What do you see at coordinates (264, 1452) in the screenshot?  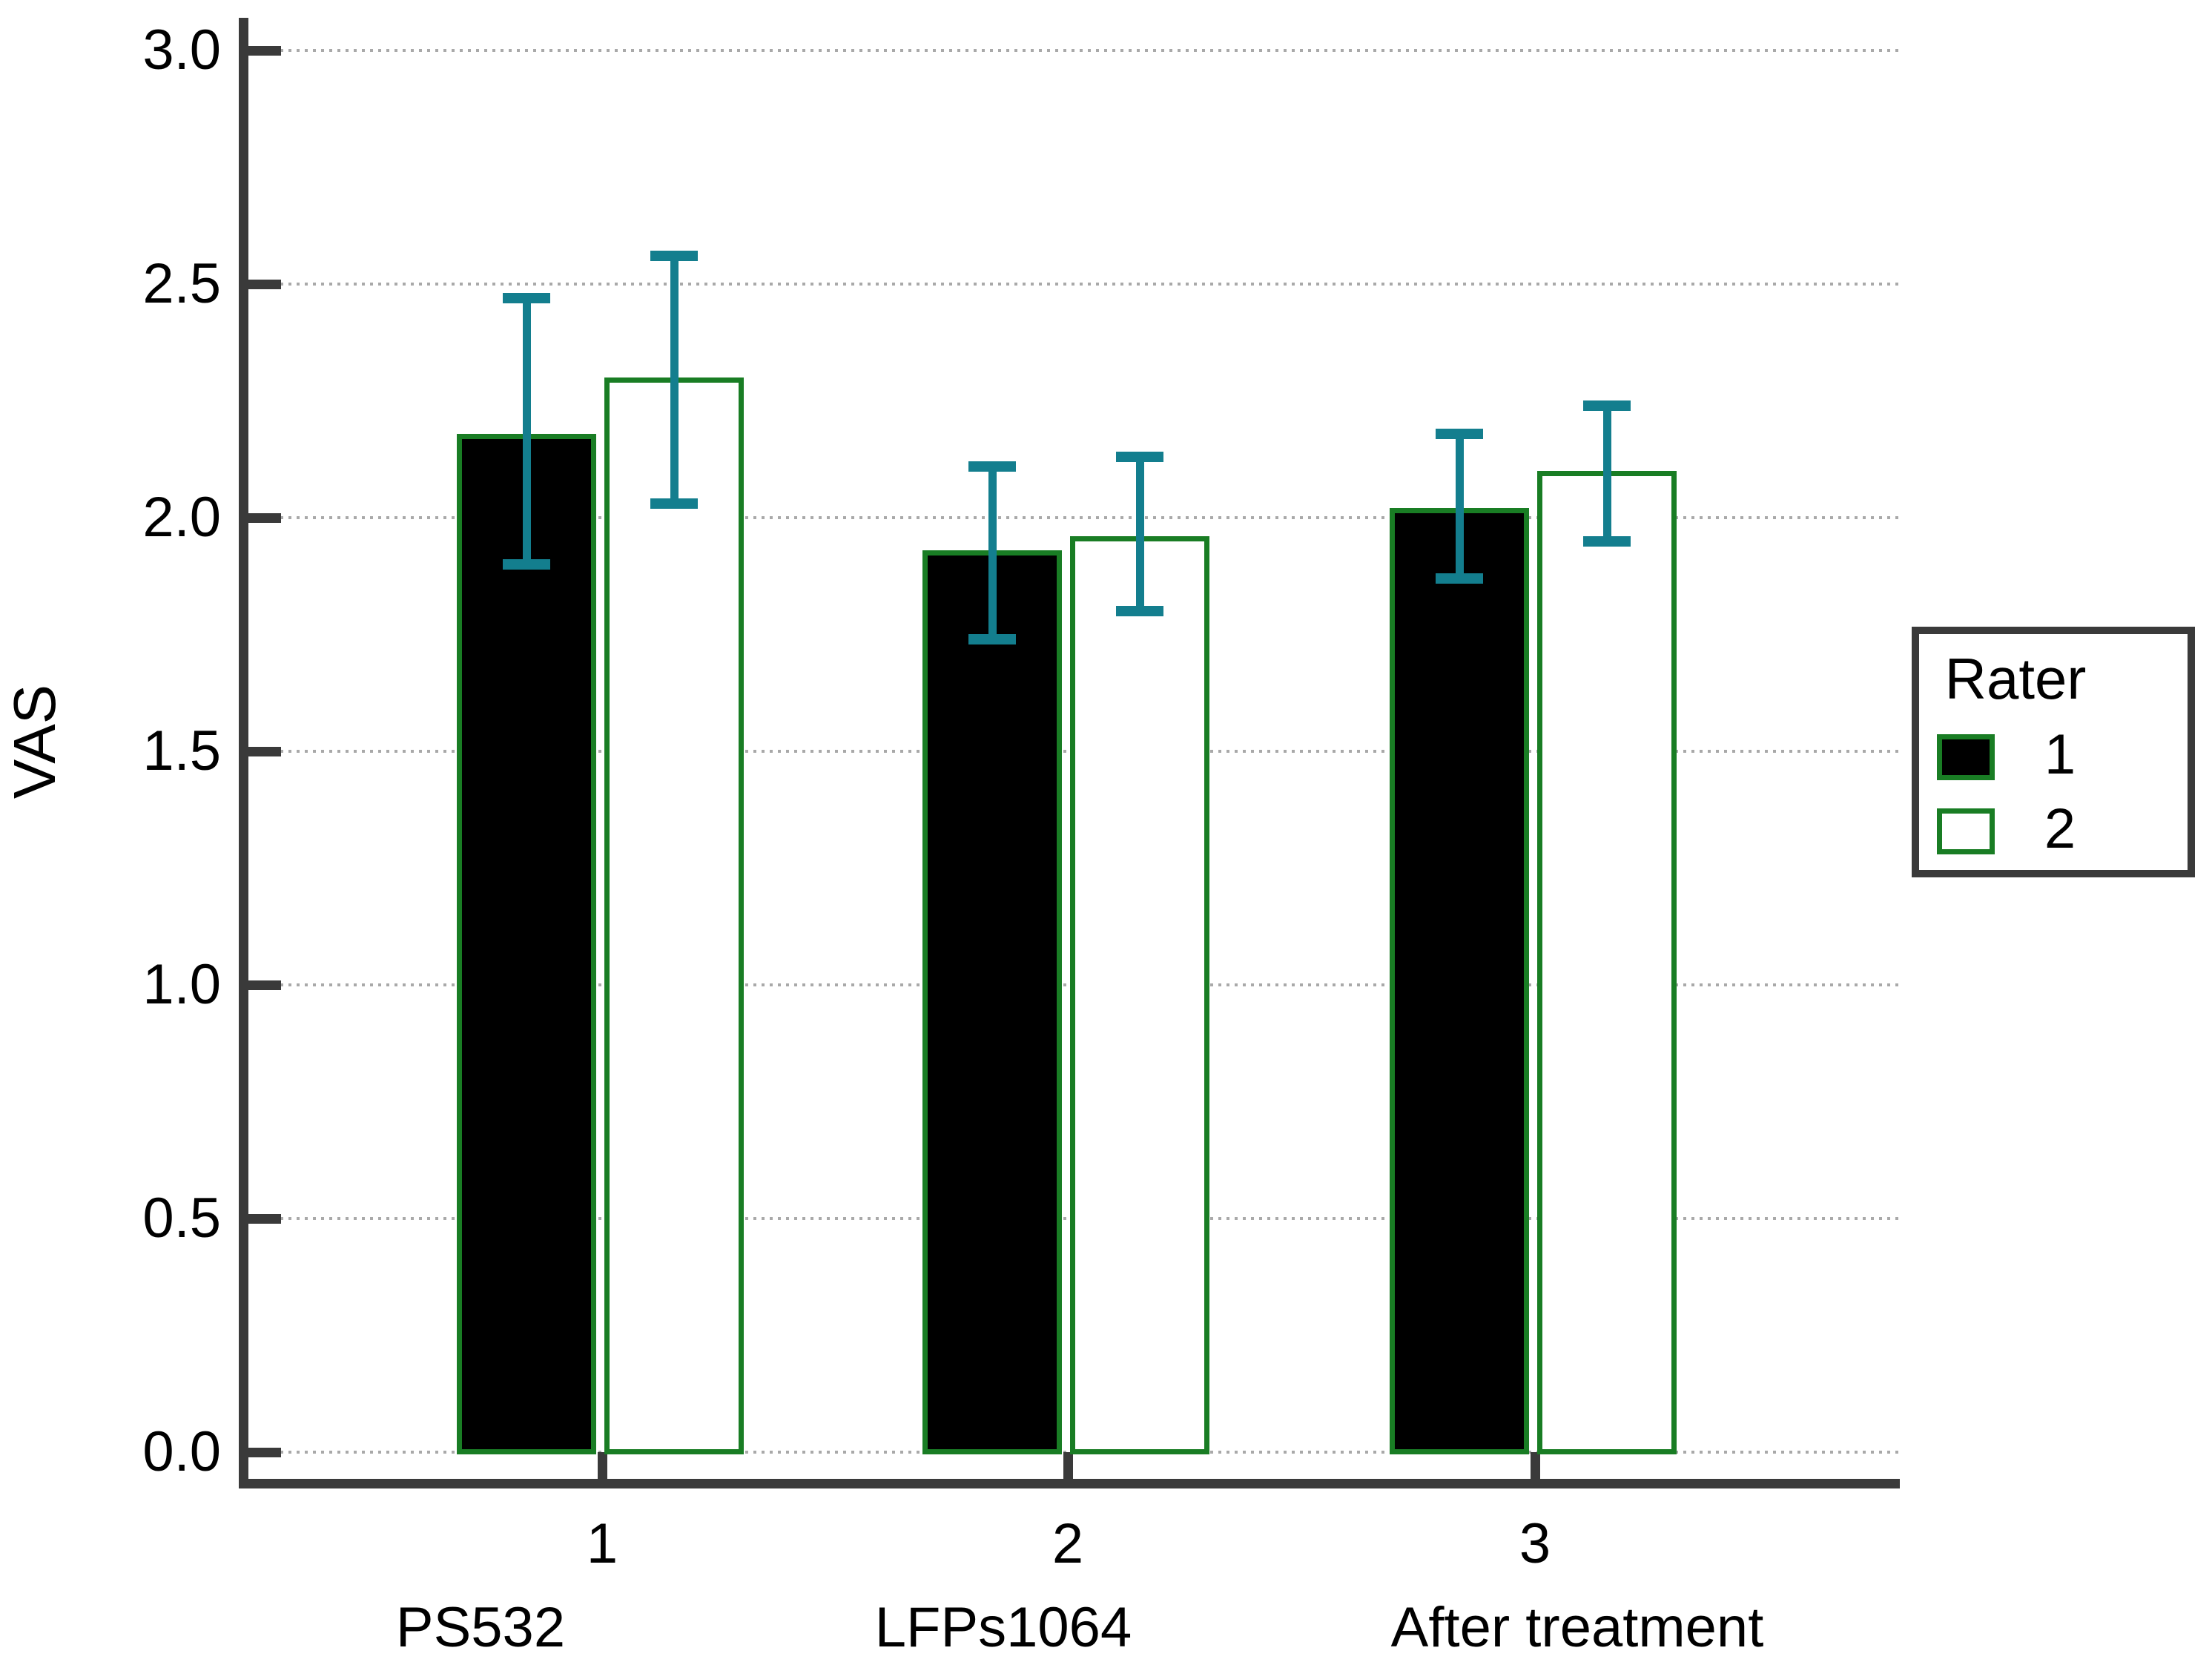 I see `y-tick-0.0` at bounding box center [264, 1452].